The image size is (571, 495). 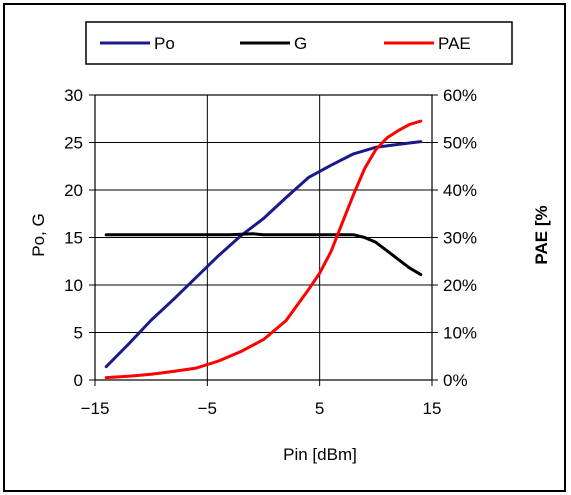 I want to click on y-tick-label-left: 25, so click(x=73, y=143).